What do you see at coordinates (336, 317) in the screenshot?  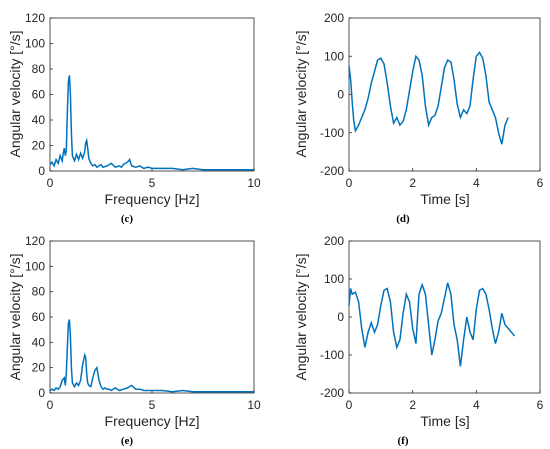 I see `y-ticks-f: -200 -100 0 100 200` at bounding box center [336, 317].